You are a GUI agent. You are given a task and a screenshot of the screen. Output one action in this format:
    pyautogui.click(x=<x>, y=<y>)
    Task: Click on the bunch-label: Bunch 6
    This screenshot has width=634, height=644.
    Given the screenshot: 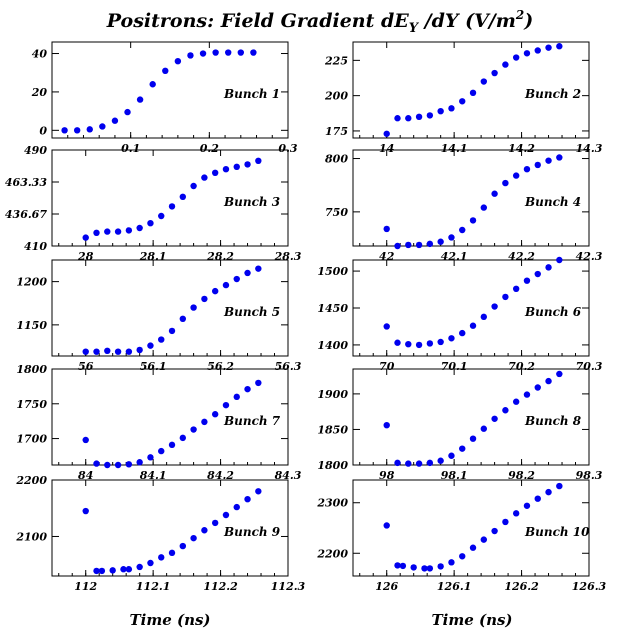 What is the action you would take?
    pyautogui.click(x=553, y=312)
    